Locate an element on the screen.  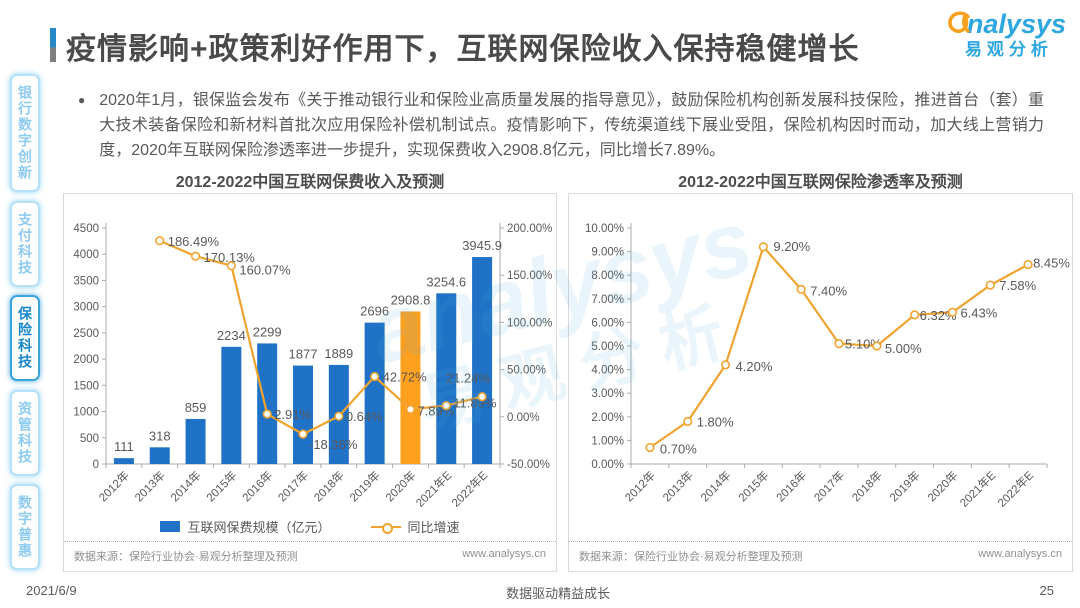
svg-text: 318 is located at coordinates (160, 435).